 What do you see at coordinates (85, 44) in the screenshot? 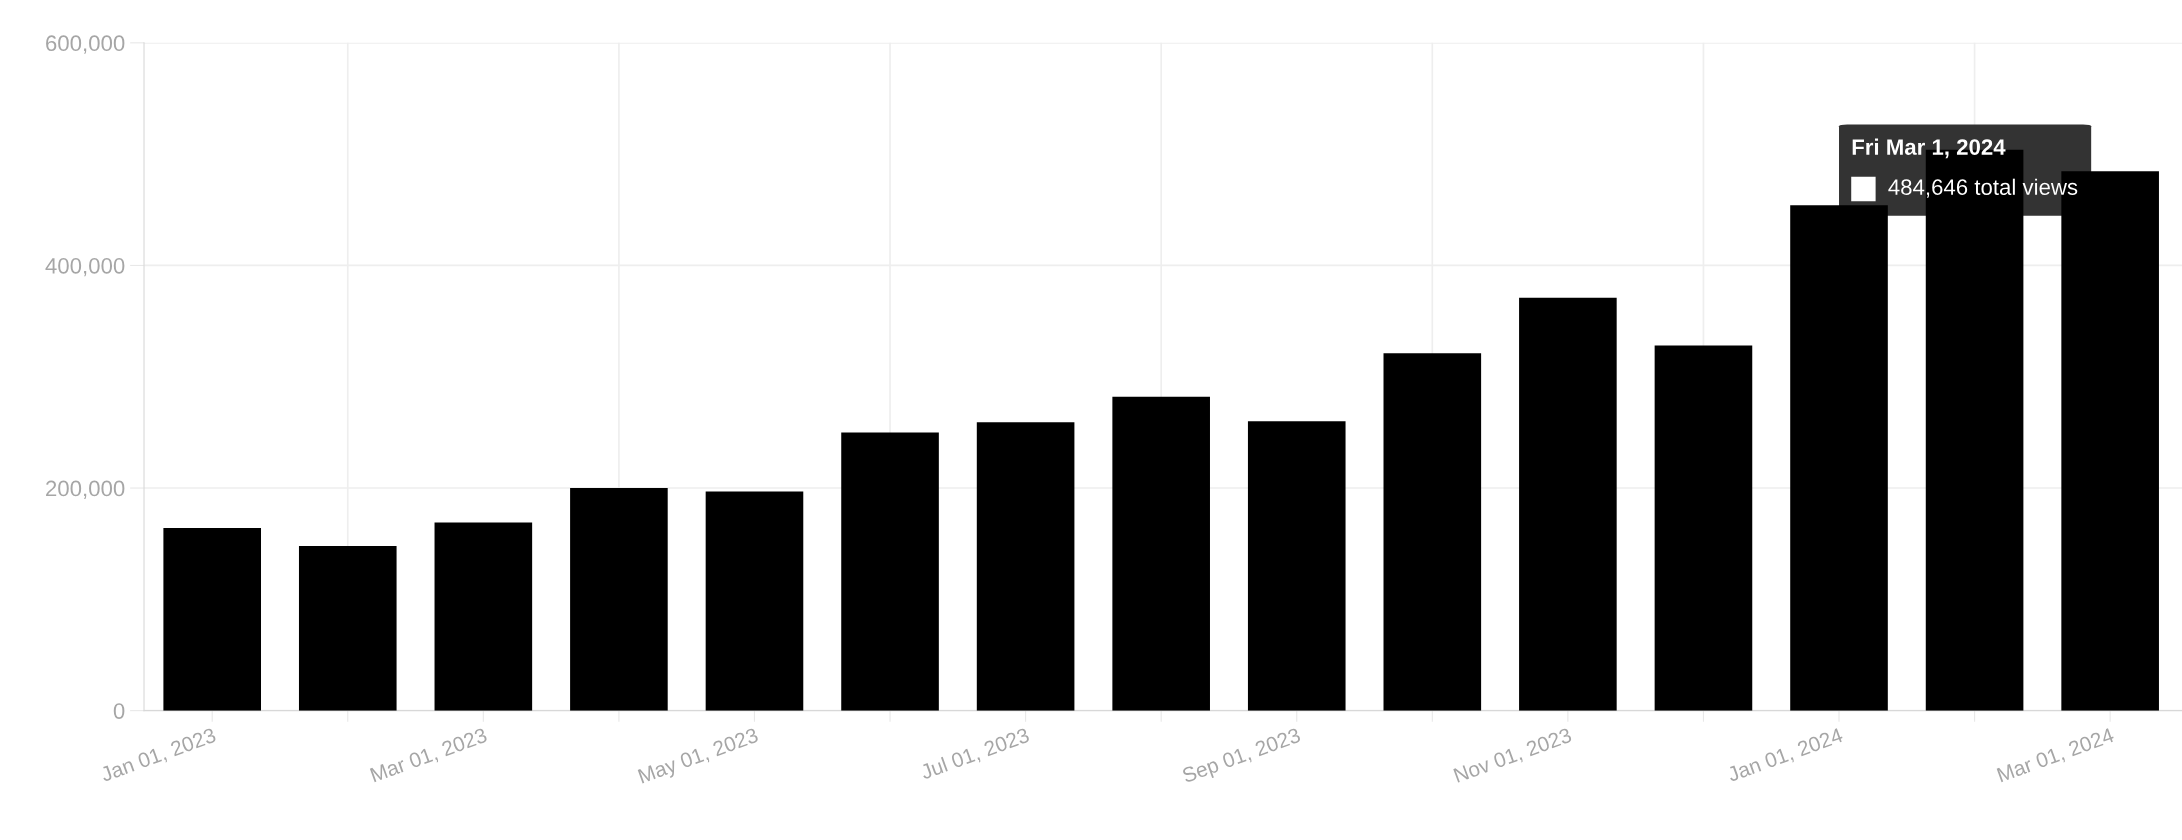
I see `y-tick-label: 600,000` at bounding box center [85, 44].